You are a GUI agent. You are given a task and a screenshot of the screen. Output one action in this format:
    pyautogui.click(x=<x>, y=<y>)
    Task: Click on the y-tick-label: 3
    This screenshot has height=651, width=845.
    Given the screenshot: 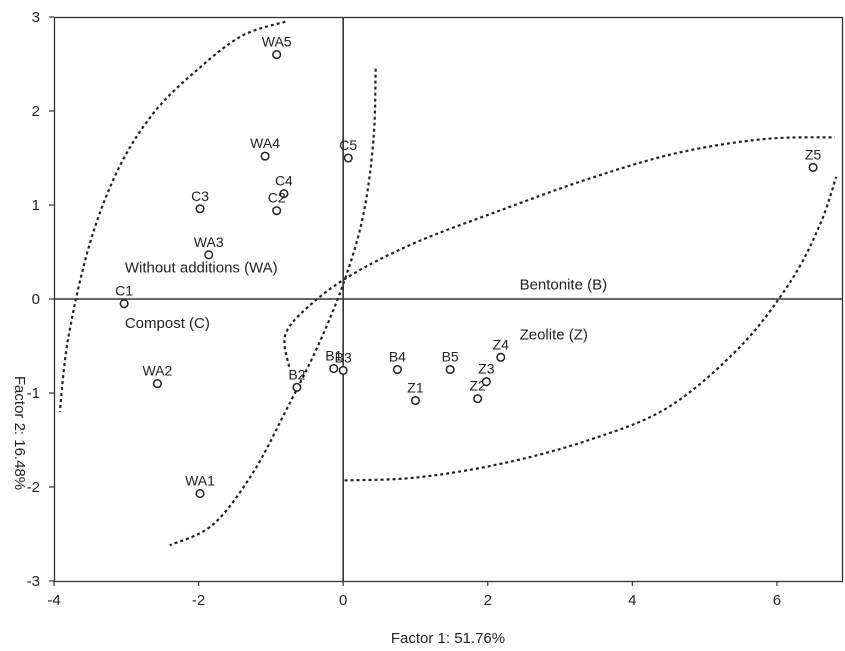 What is the action you would take?
    pyautogui.click(x=36, y=17)
    